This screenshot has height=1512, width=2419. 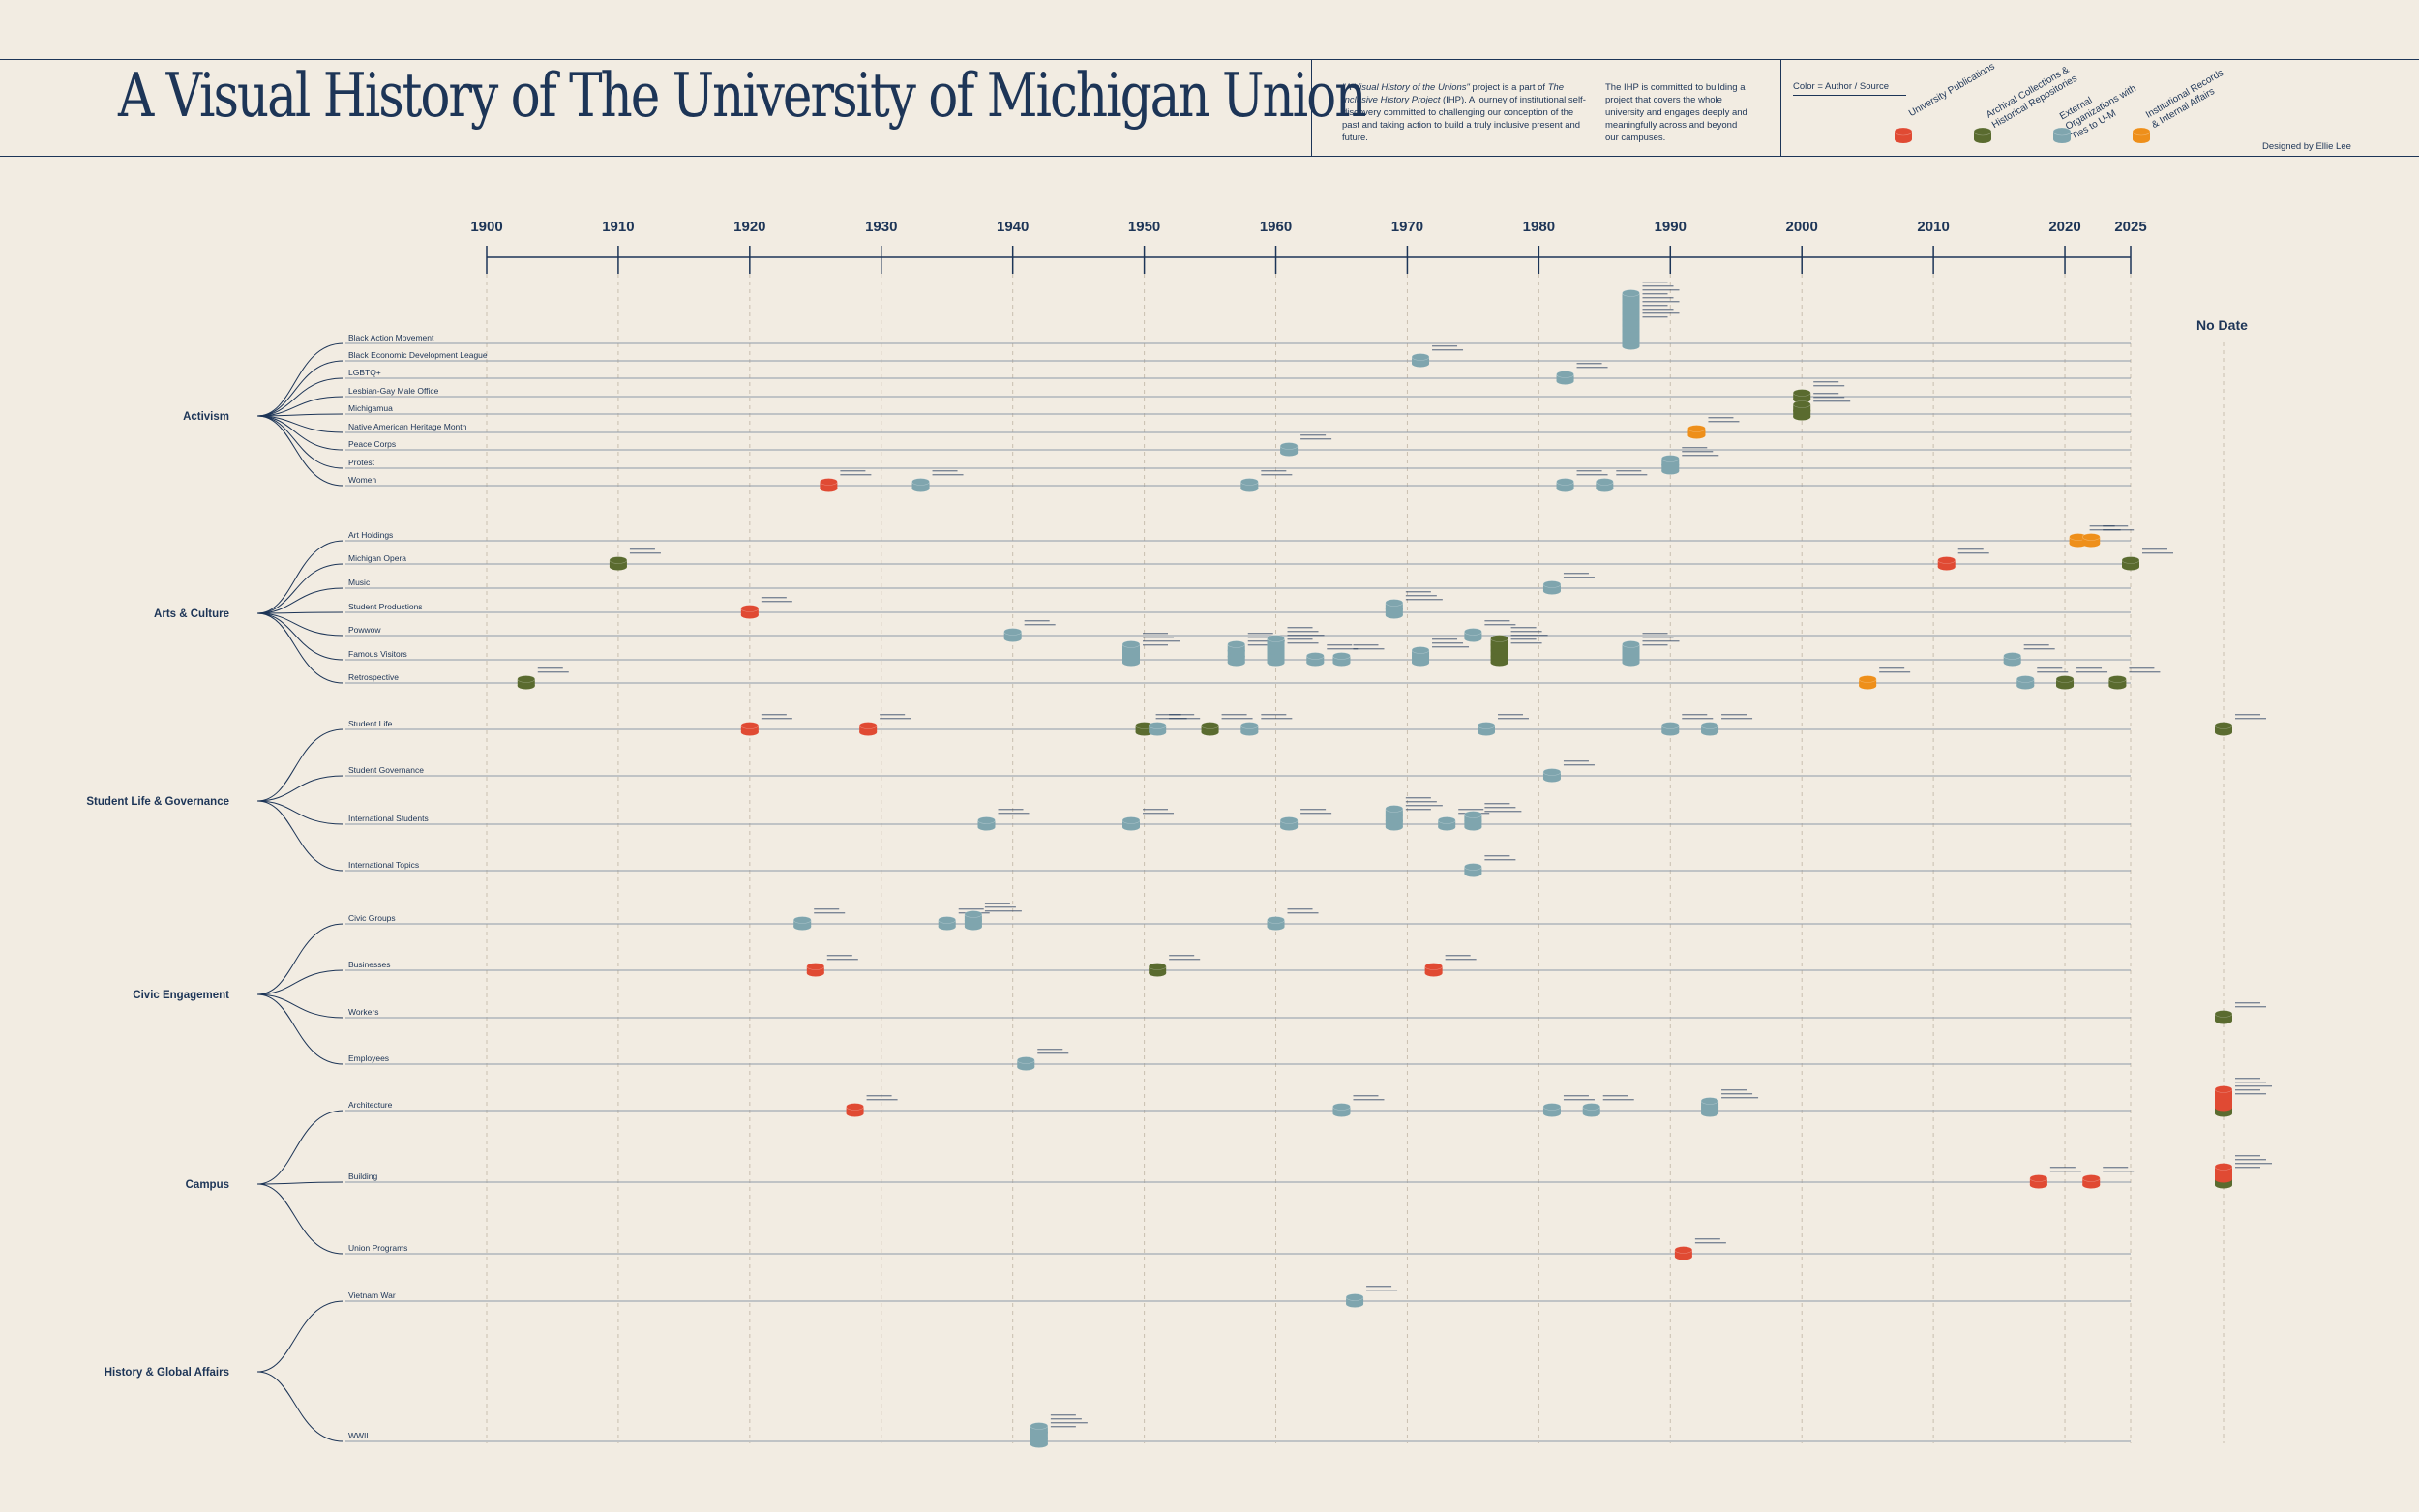 I want to click on event-marker-famous-visitors-1971, so click(x=1421, y=657).